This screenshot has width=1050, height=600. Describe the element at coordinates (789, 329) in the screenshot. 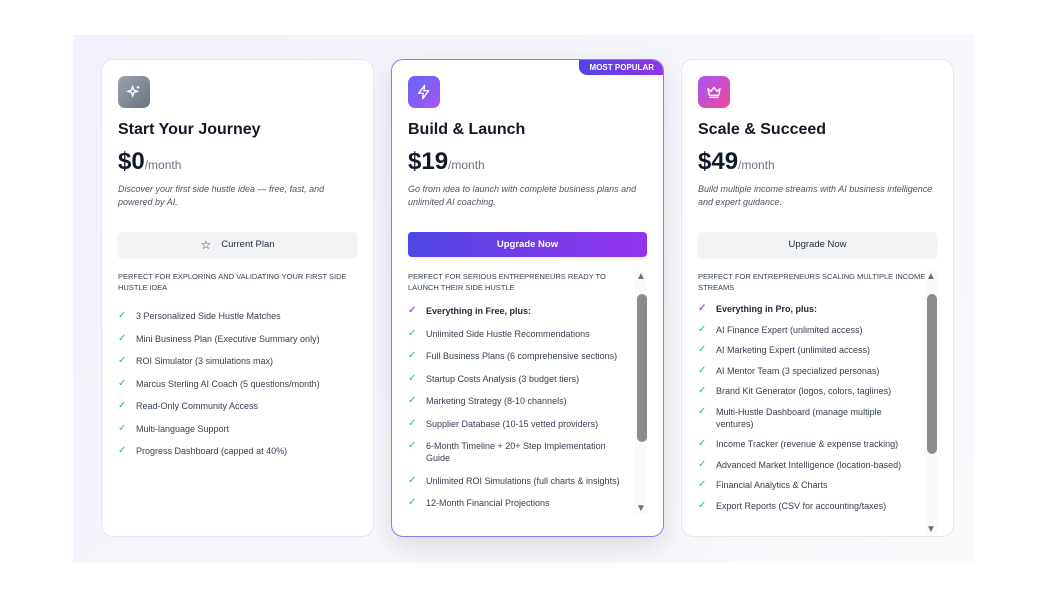

I see `feature-text: AI Finance Expert (unlimited access)` at that location.